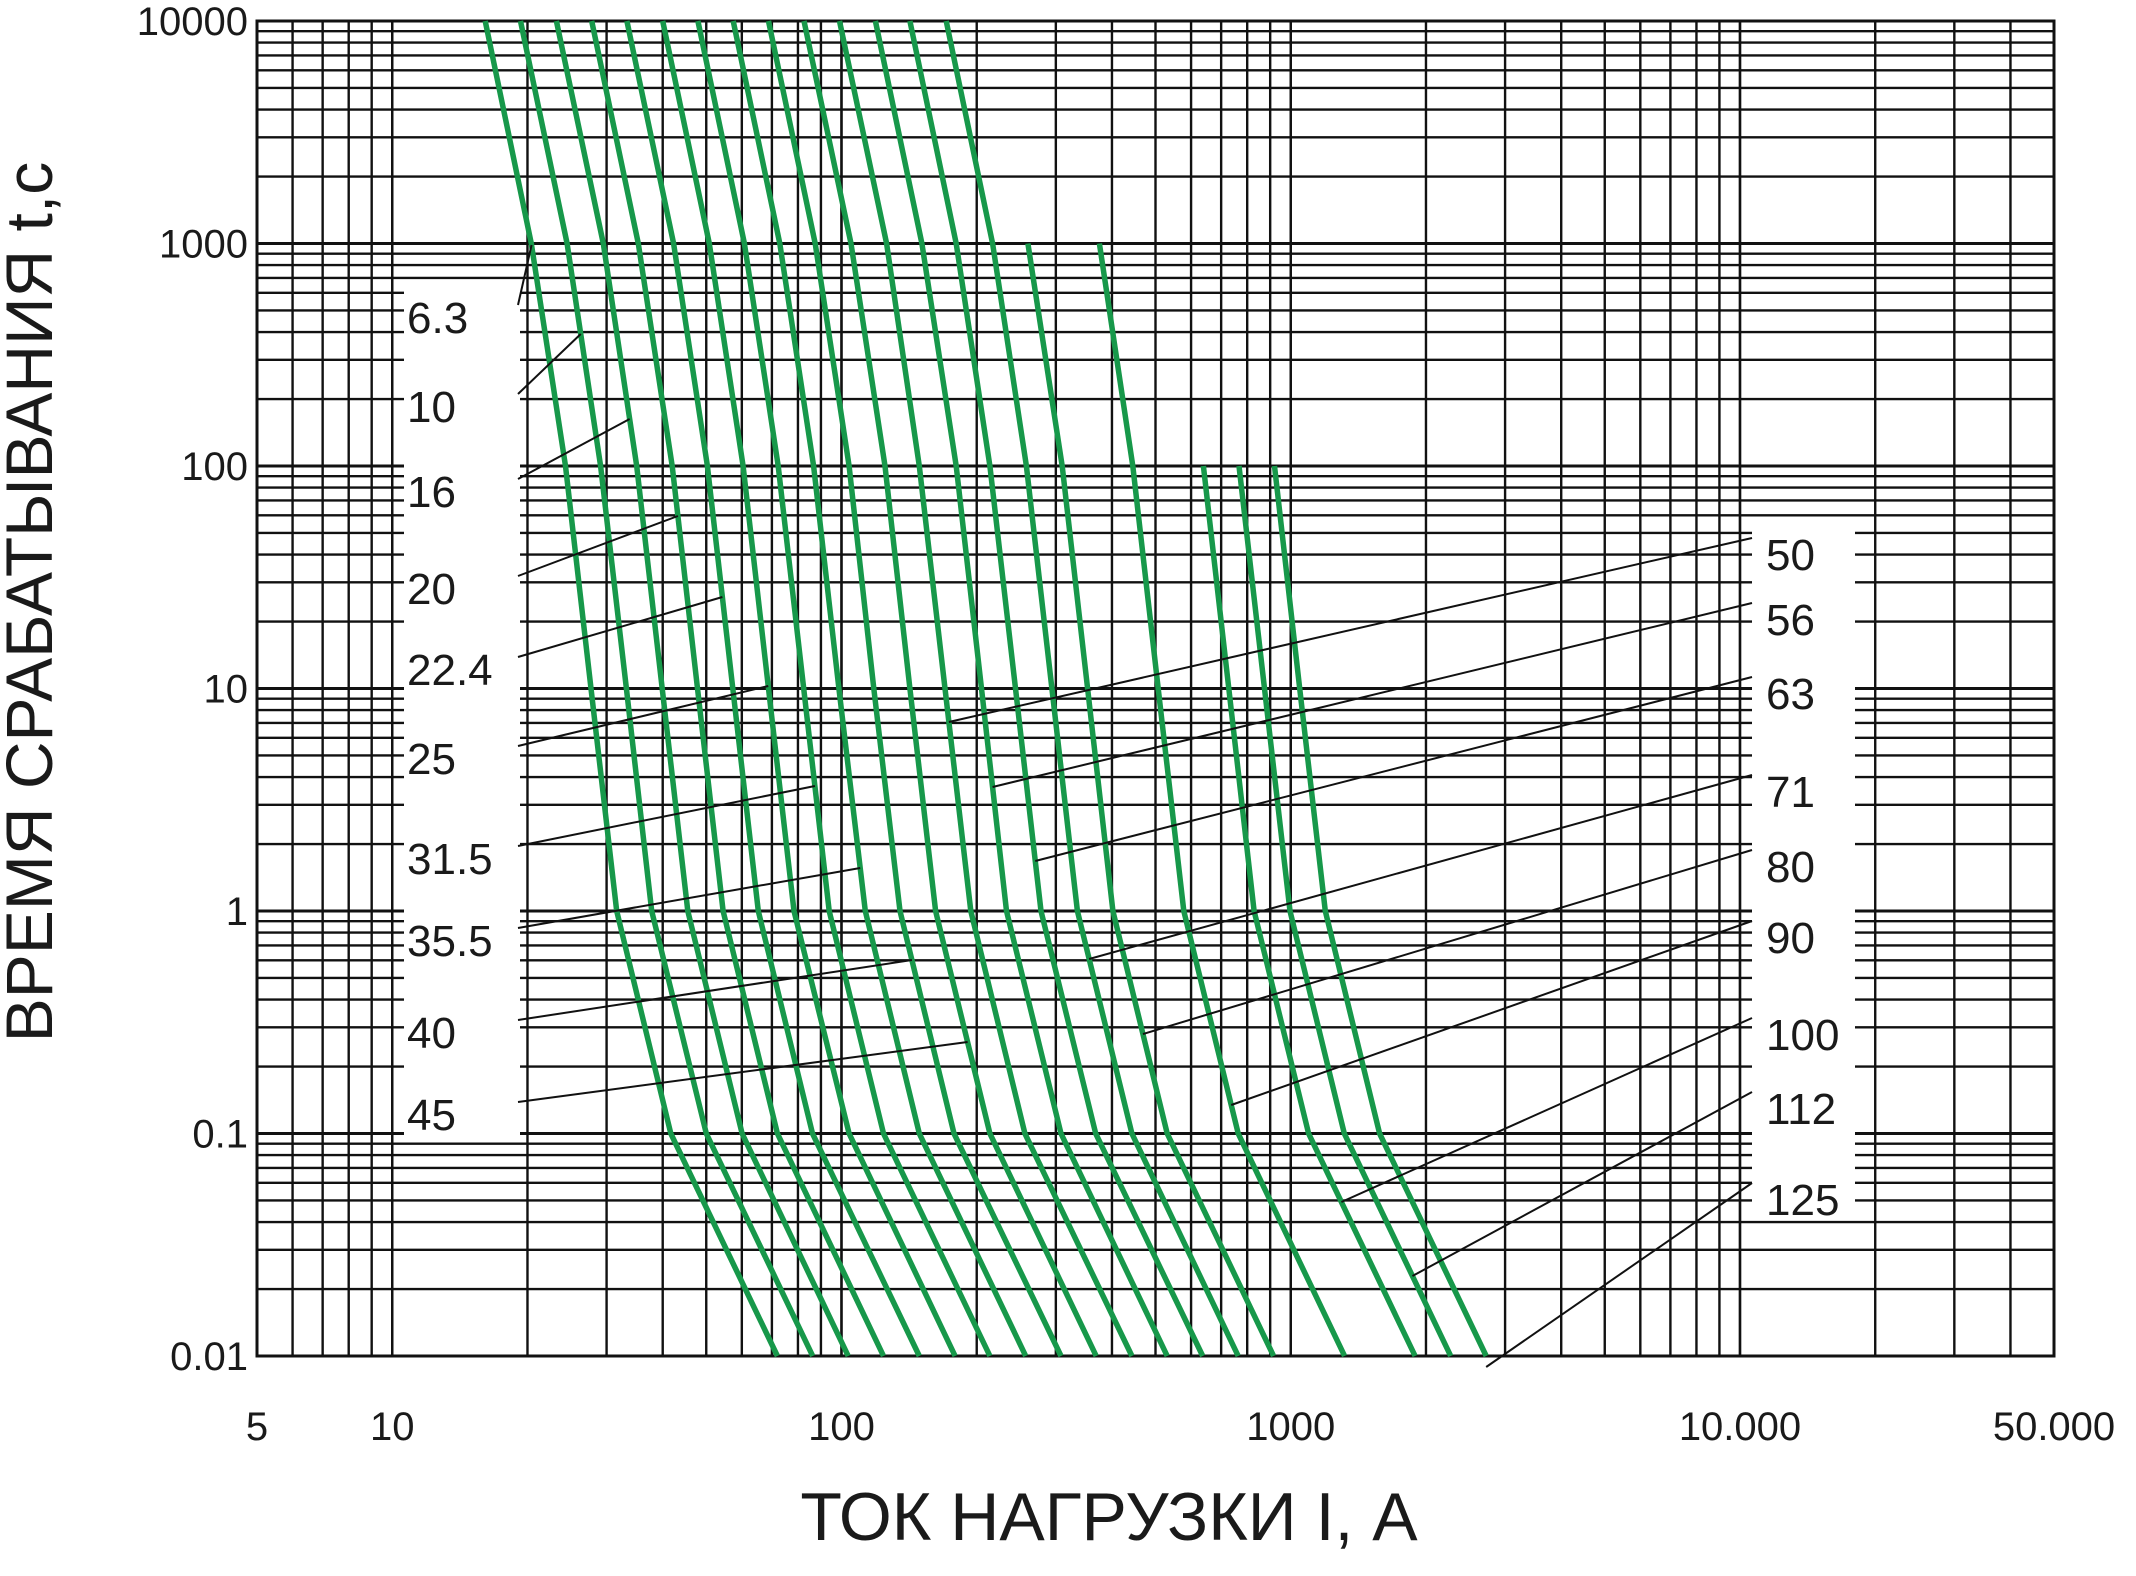 The image size is (2136, 1576). What do you see at coordinates (203, 245) in the screenshot?
I see `y-tick-label: 1000` at bounding box center [203, 245].